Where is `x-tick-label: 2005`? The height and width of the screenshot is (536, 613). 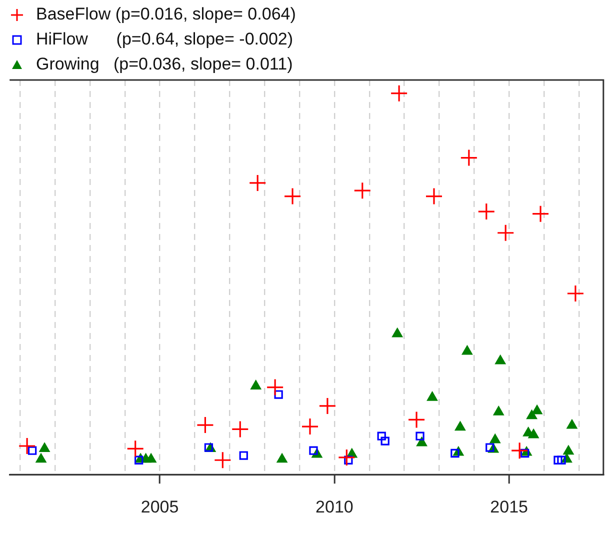 x-tick-label: 2005 is located at coordinates (159, 506).